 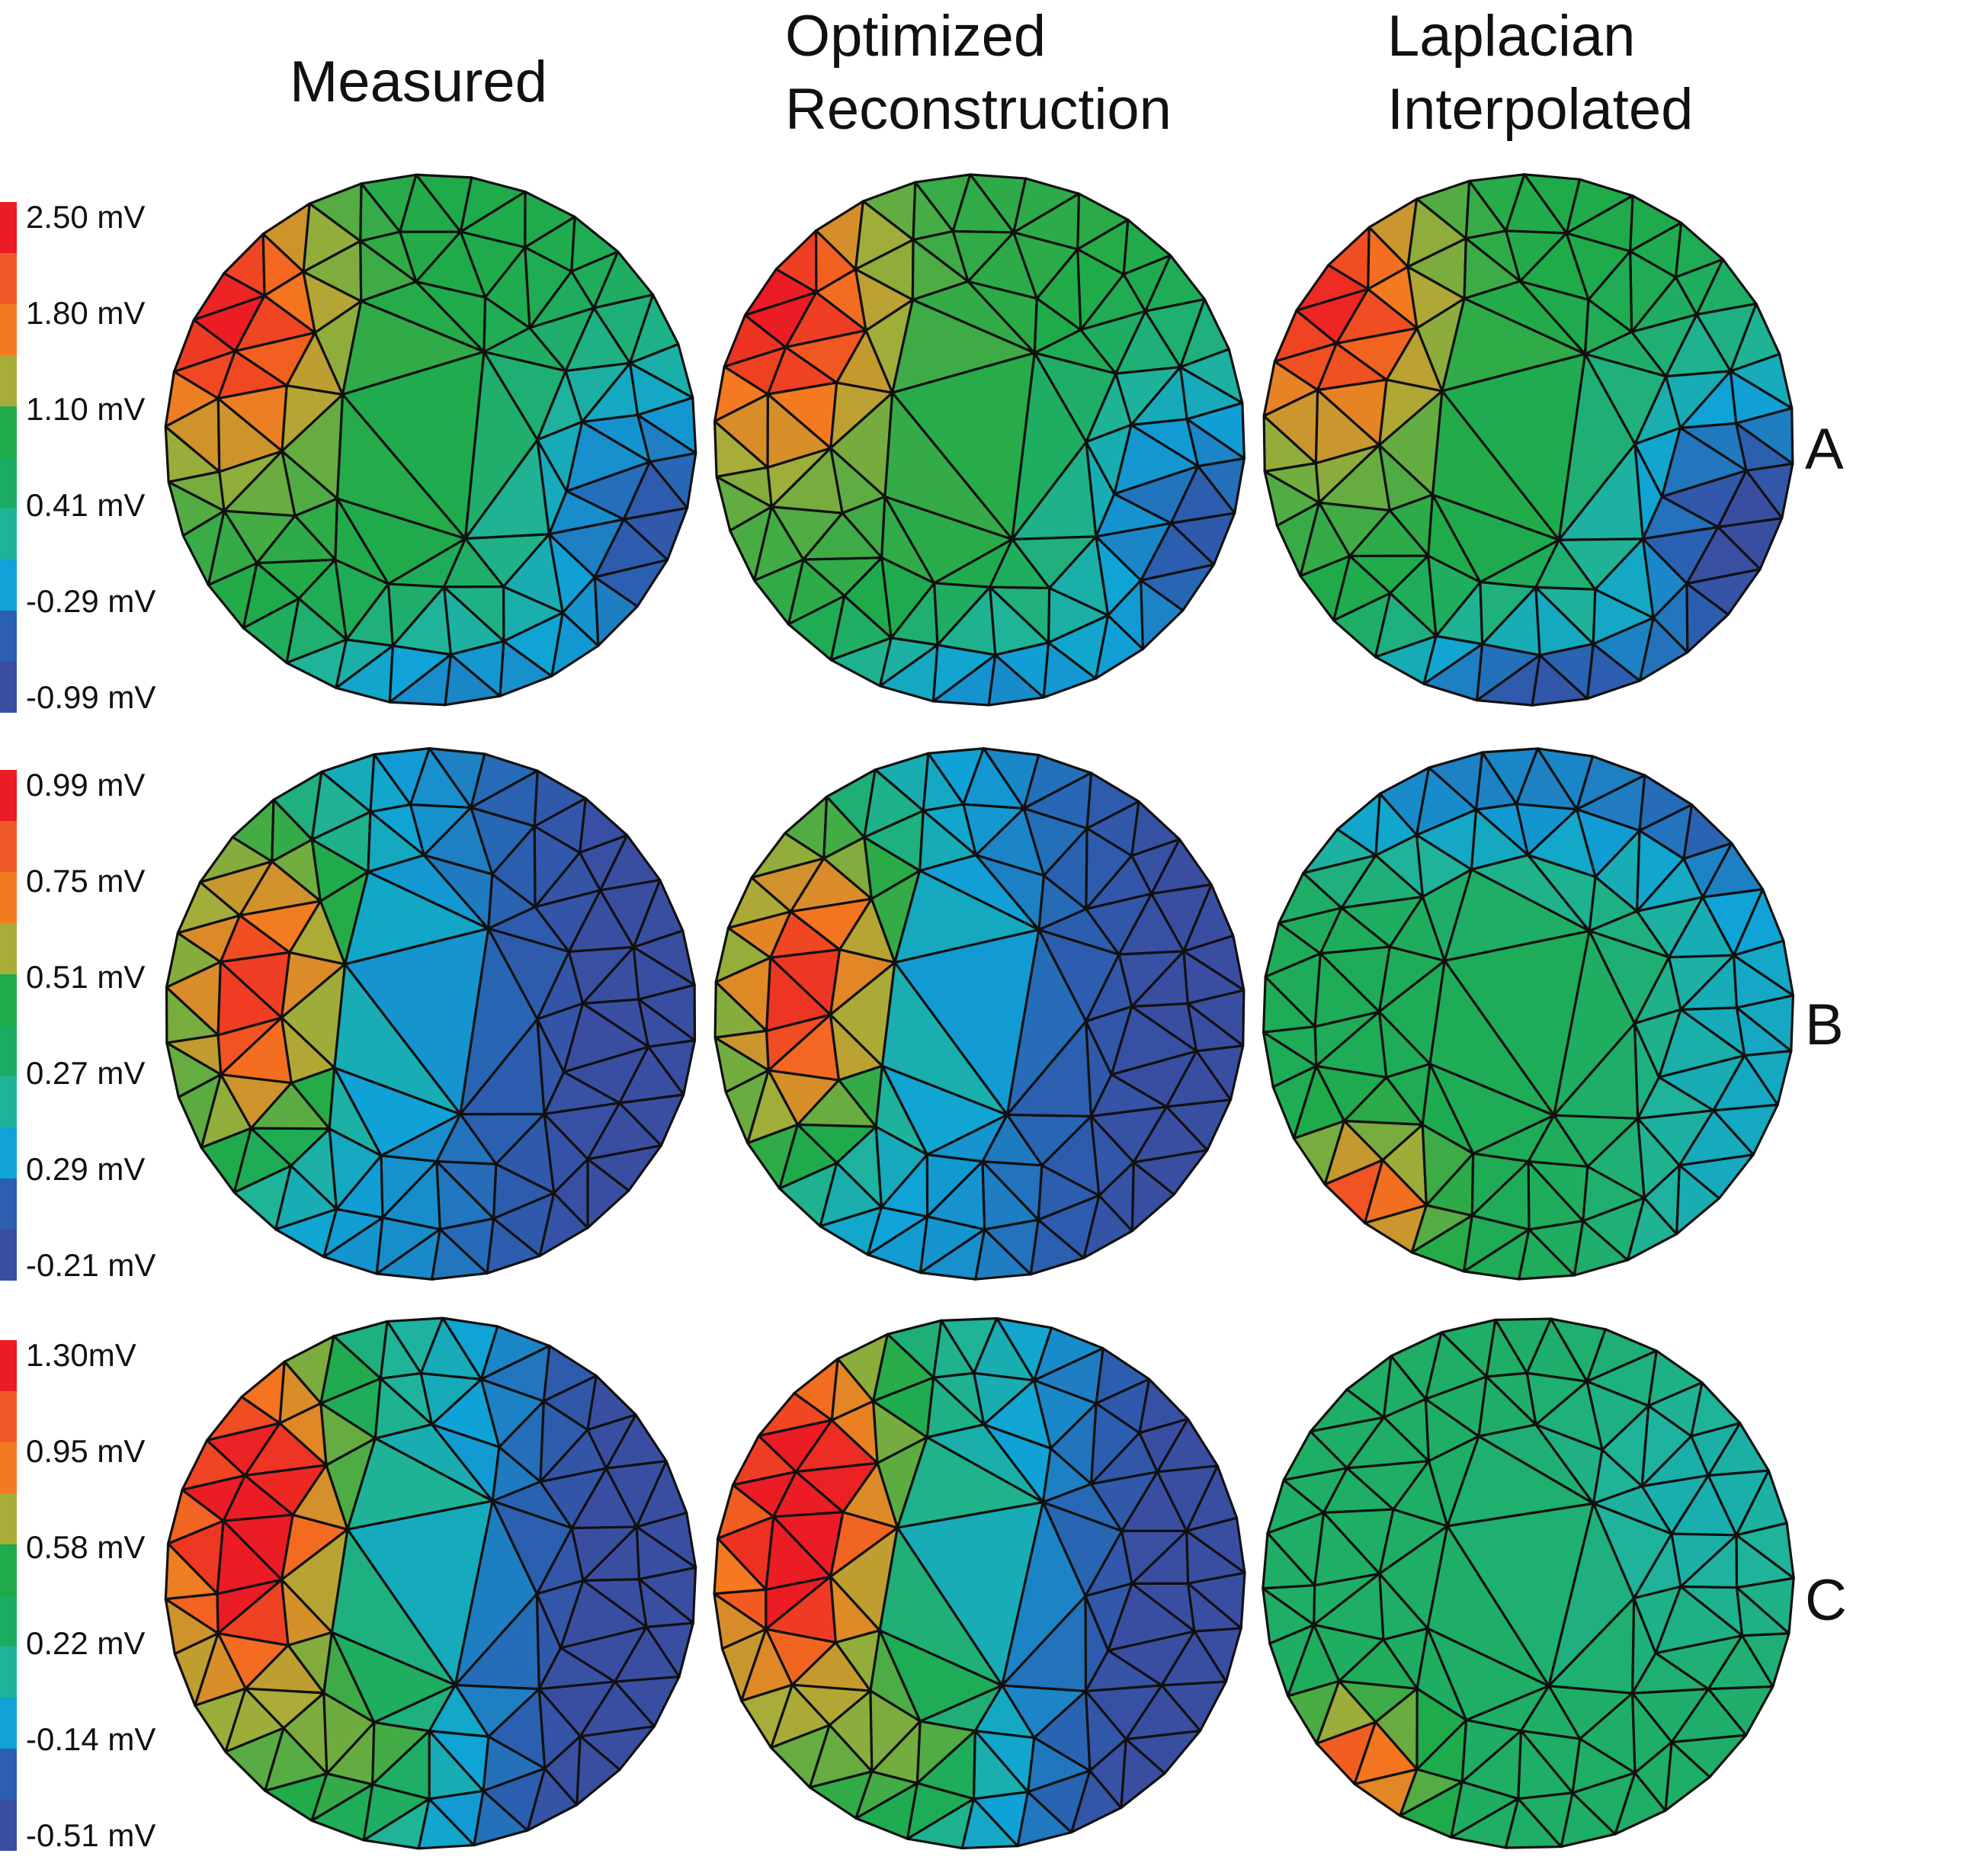 I want to click on colorbar-tick-label: -0.51 mV, so click(x=91, y=1835).